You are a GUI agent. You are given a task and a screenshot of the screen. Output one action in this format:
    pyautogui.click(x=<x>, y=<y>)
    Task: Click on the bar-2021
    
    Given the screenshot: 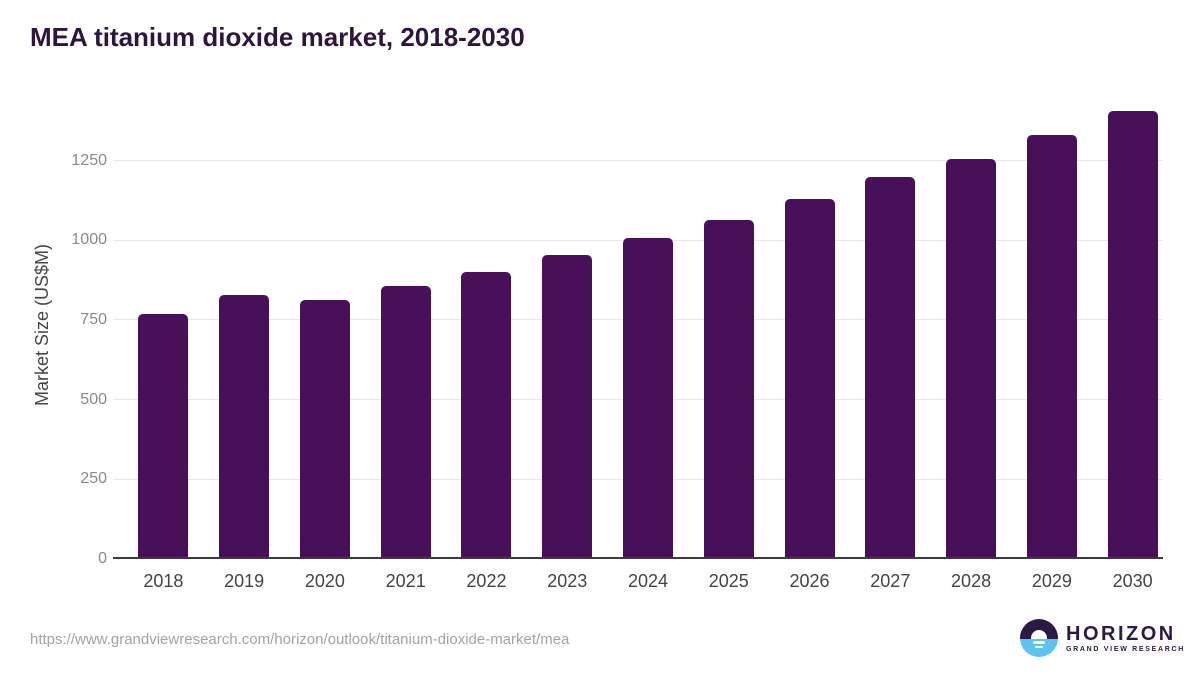 What is the action you would take?
    pyautogui.click(x=405, y=422)
    